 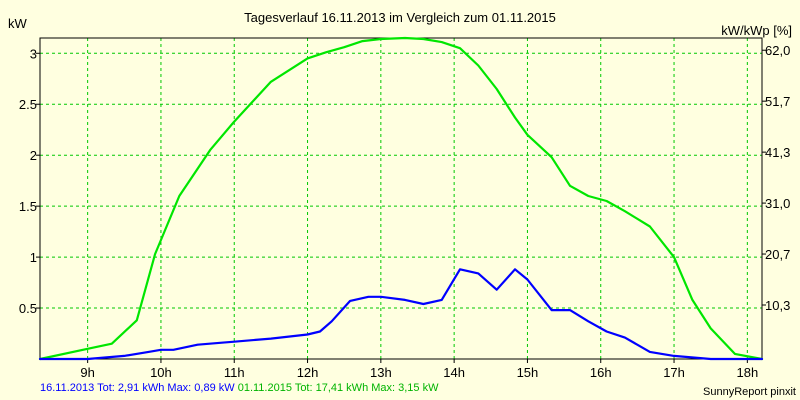 I want to click on y-tick-label-left: 1, so click(x=33, y=257).